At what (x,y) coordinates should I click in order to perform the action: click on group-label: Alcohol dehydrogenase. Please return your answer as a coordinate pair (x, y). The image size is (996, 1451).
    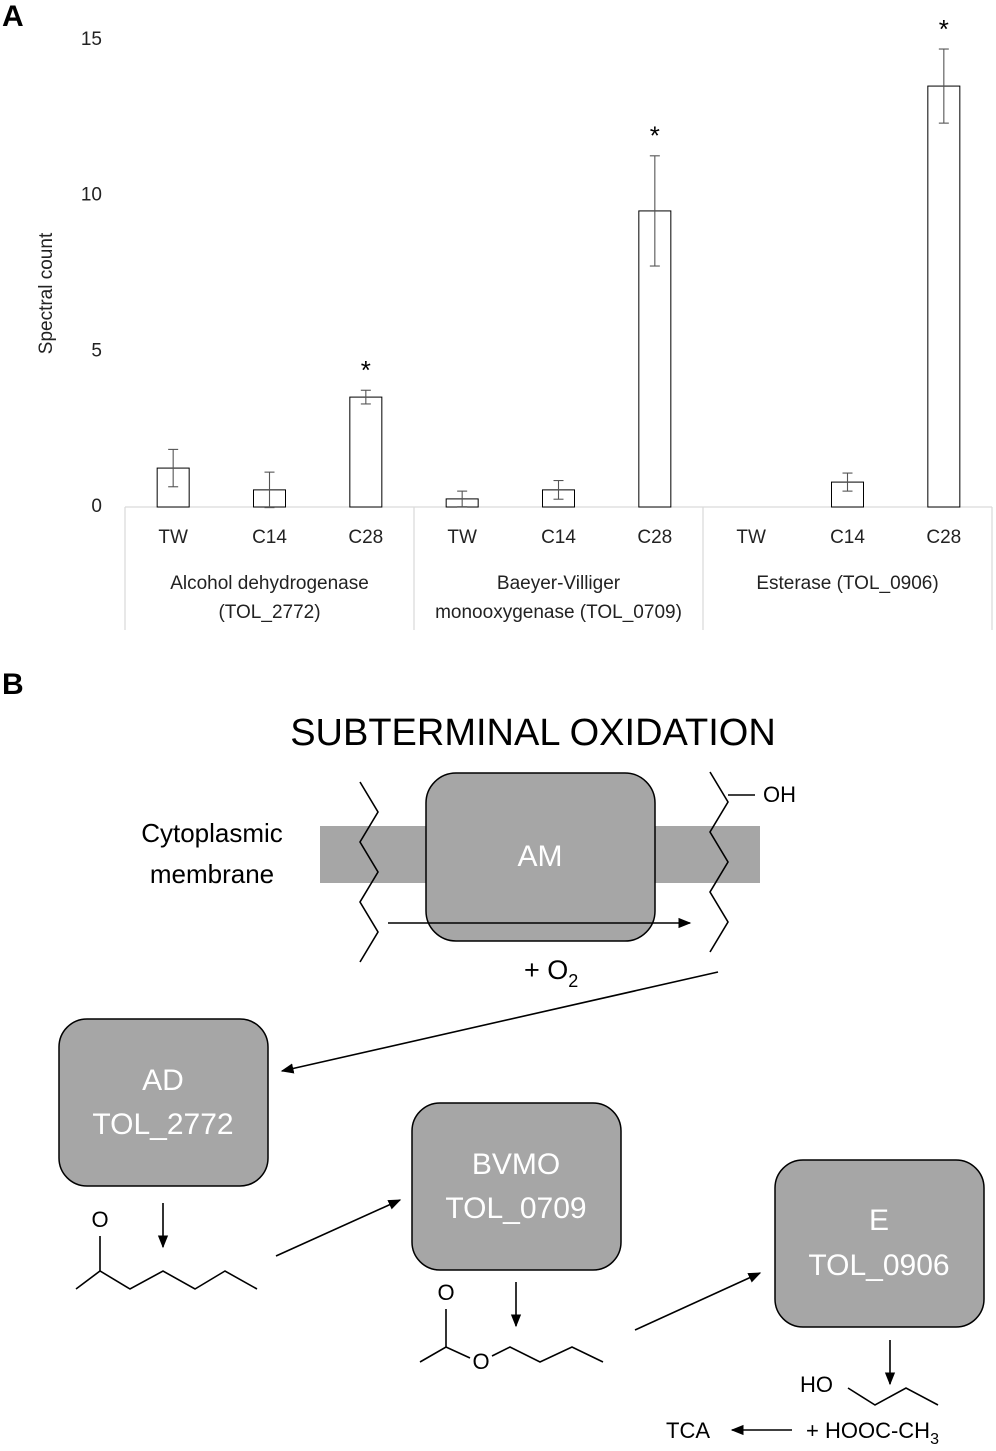
    Looking at the image, I should click on (269, 583).